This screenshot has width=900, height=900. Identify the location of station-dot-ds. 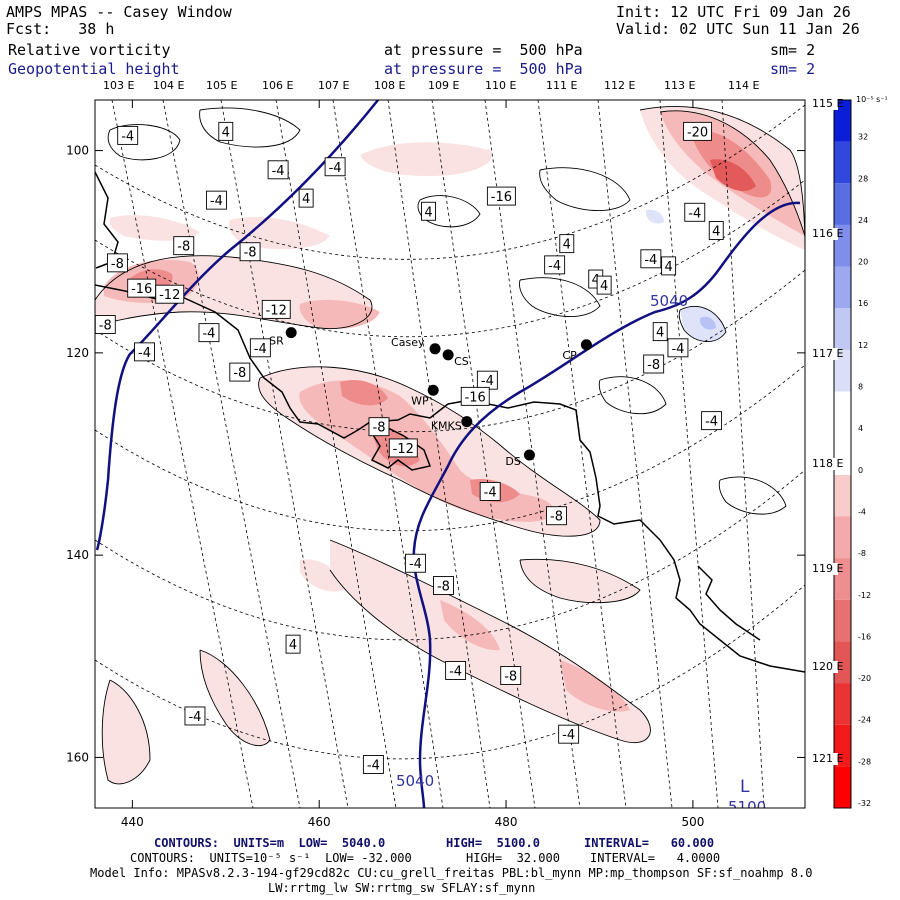
(529, 455).